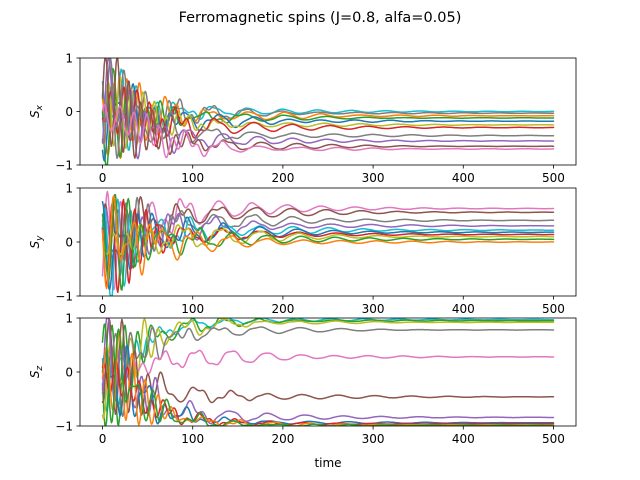 Image resolution: width=640 pixels, height=480 pixels. I want to click on y-axis-label: Sy, so click(36, 242).